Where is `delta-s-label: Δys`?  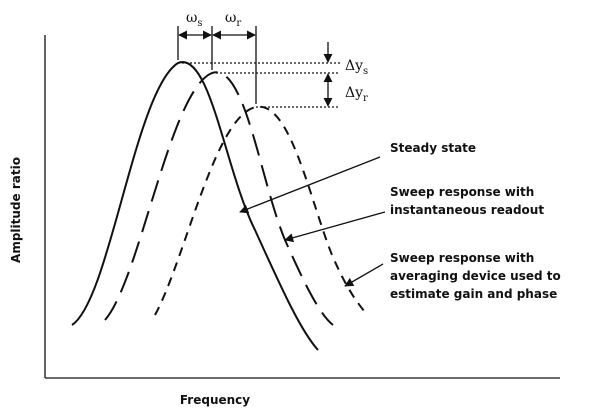 delta-s-label: Δys is located at coordinates (356, 67).